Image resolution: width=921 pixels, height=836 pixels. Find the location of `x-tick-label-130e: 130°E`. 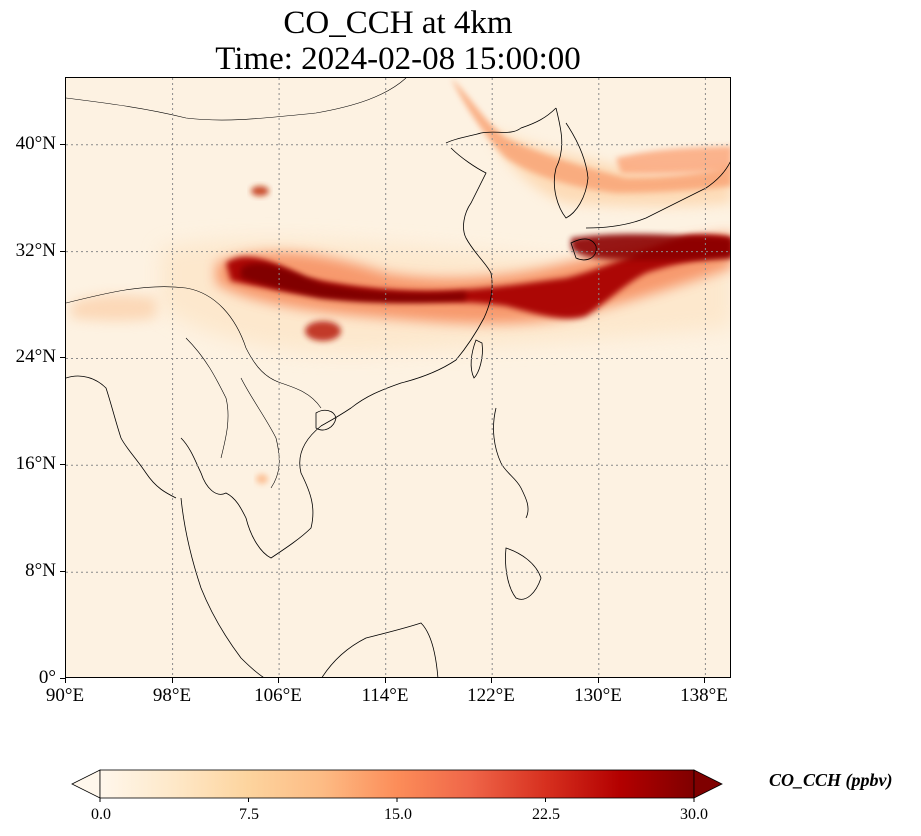

x-tick-label-130e: 130°E is located at coordinates (598, 695).